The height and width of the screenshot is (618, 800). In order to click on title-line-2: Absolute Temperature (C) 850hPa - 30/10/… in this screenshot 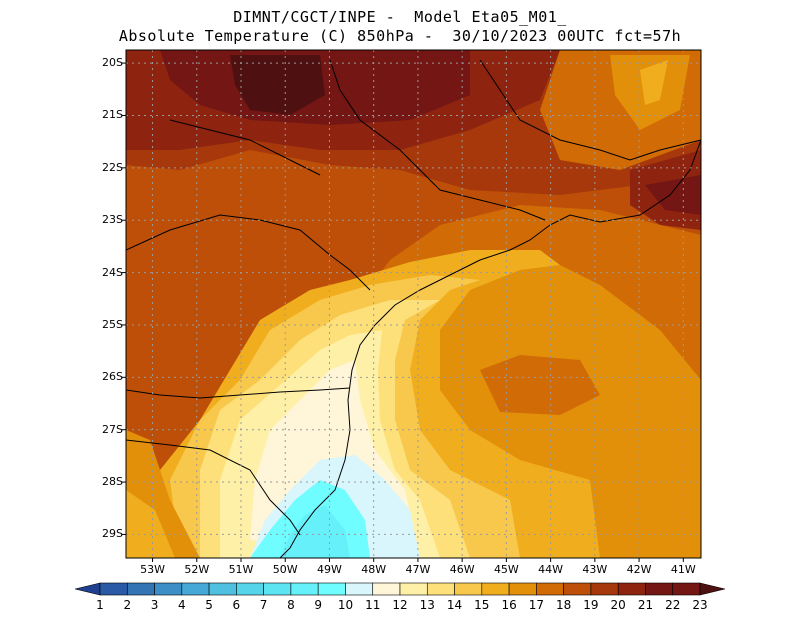, I will do `click(400, 36)`.